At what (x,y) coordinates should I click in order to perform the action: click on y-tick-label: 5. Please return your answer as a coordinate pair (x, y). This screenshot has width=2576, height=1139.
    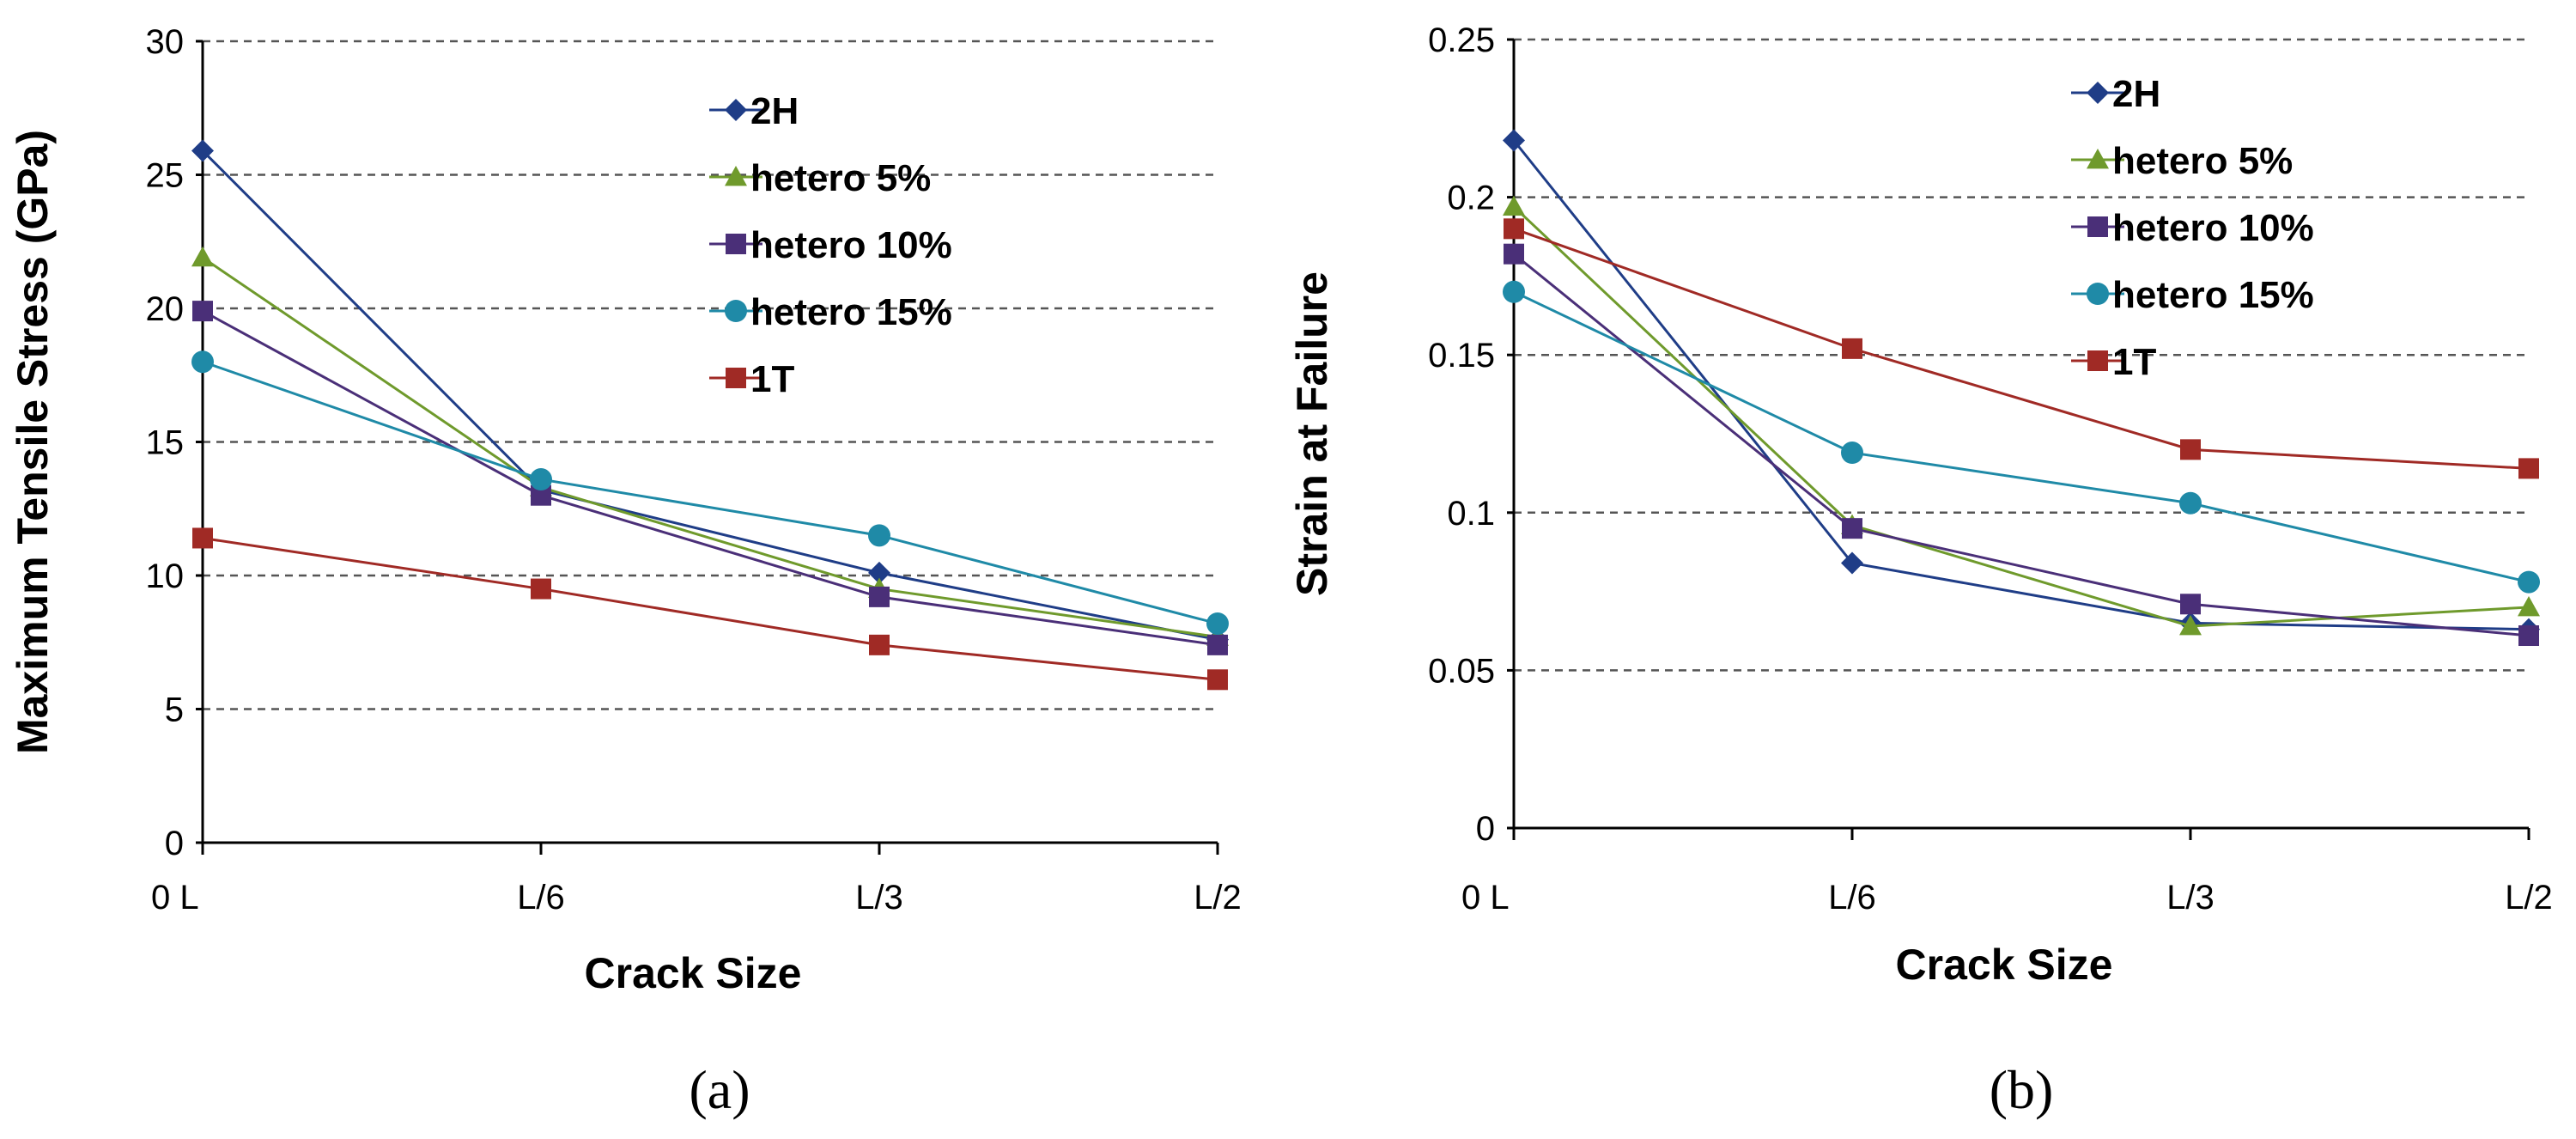
    Looking at the image, I should click on (175, 710).